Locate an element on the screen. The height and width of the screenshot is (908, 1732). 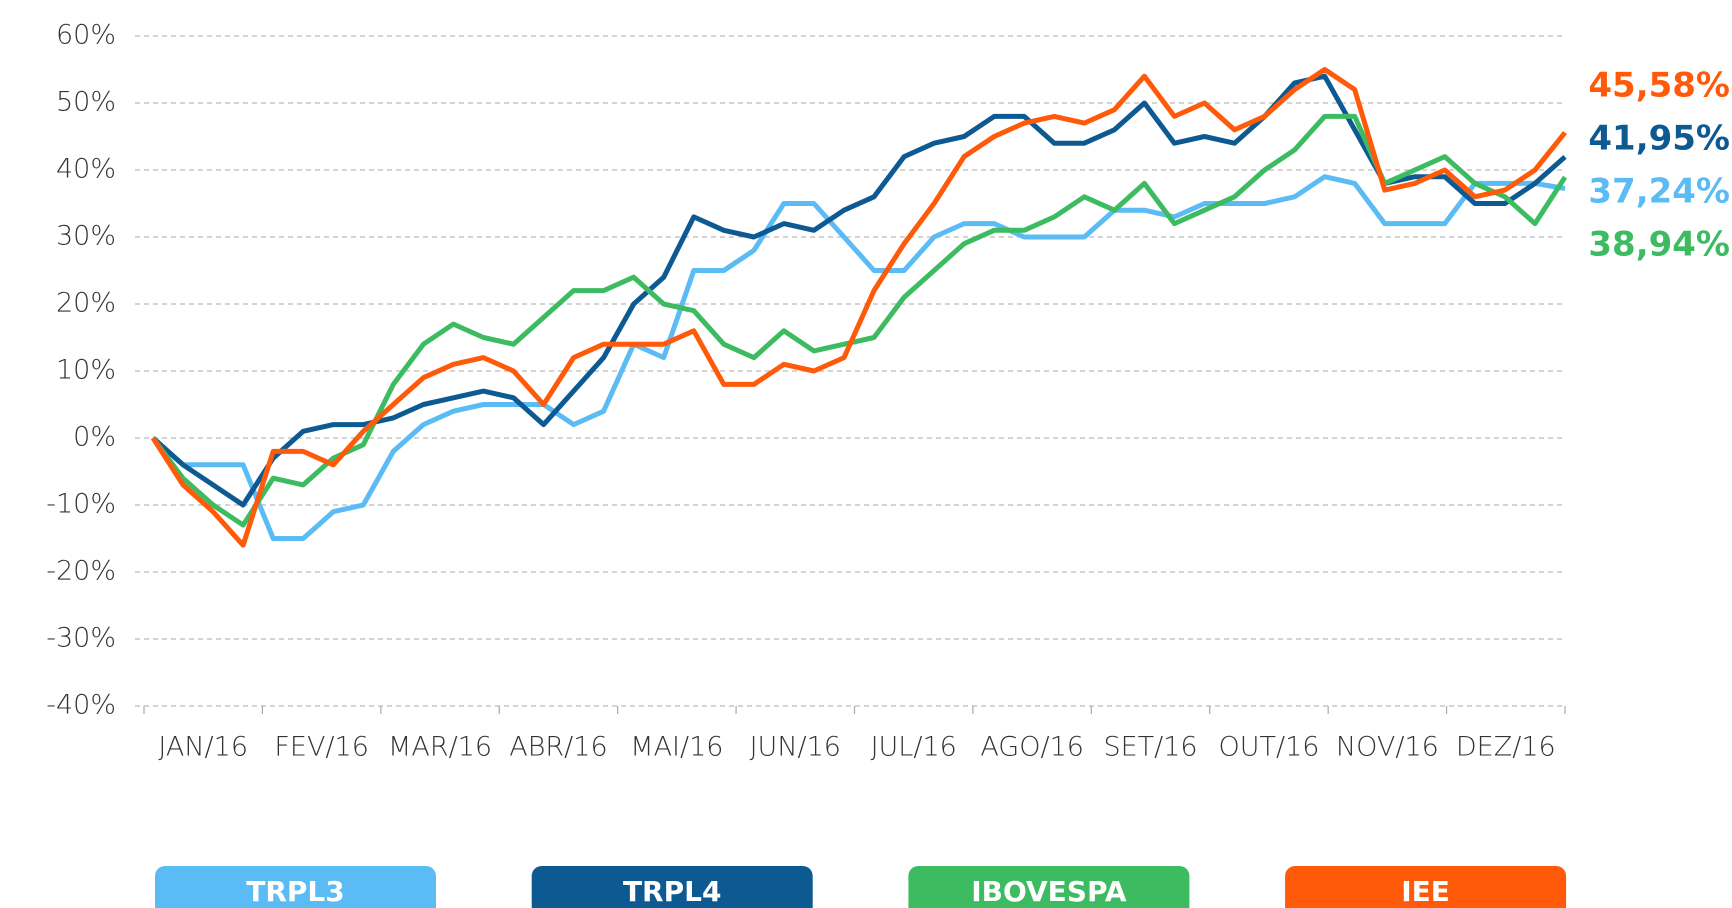
y-tick-label: 0% is located at coordinates (94, 437).